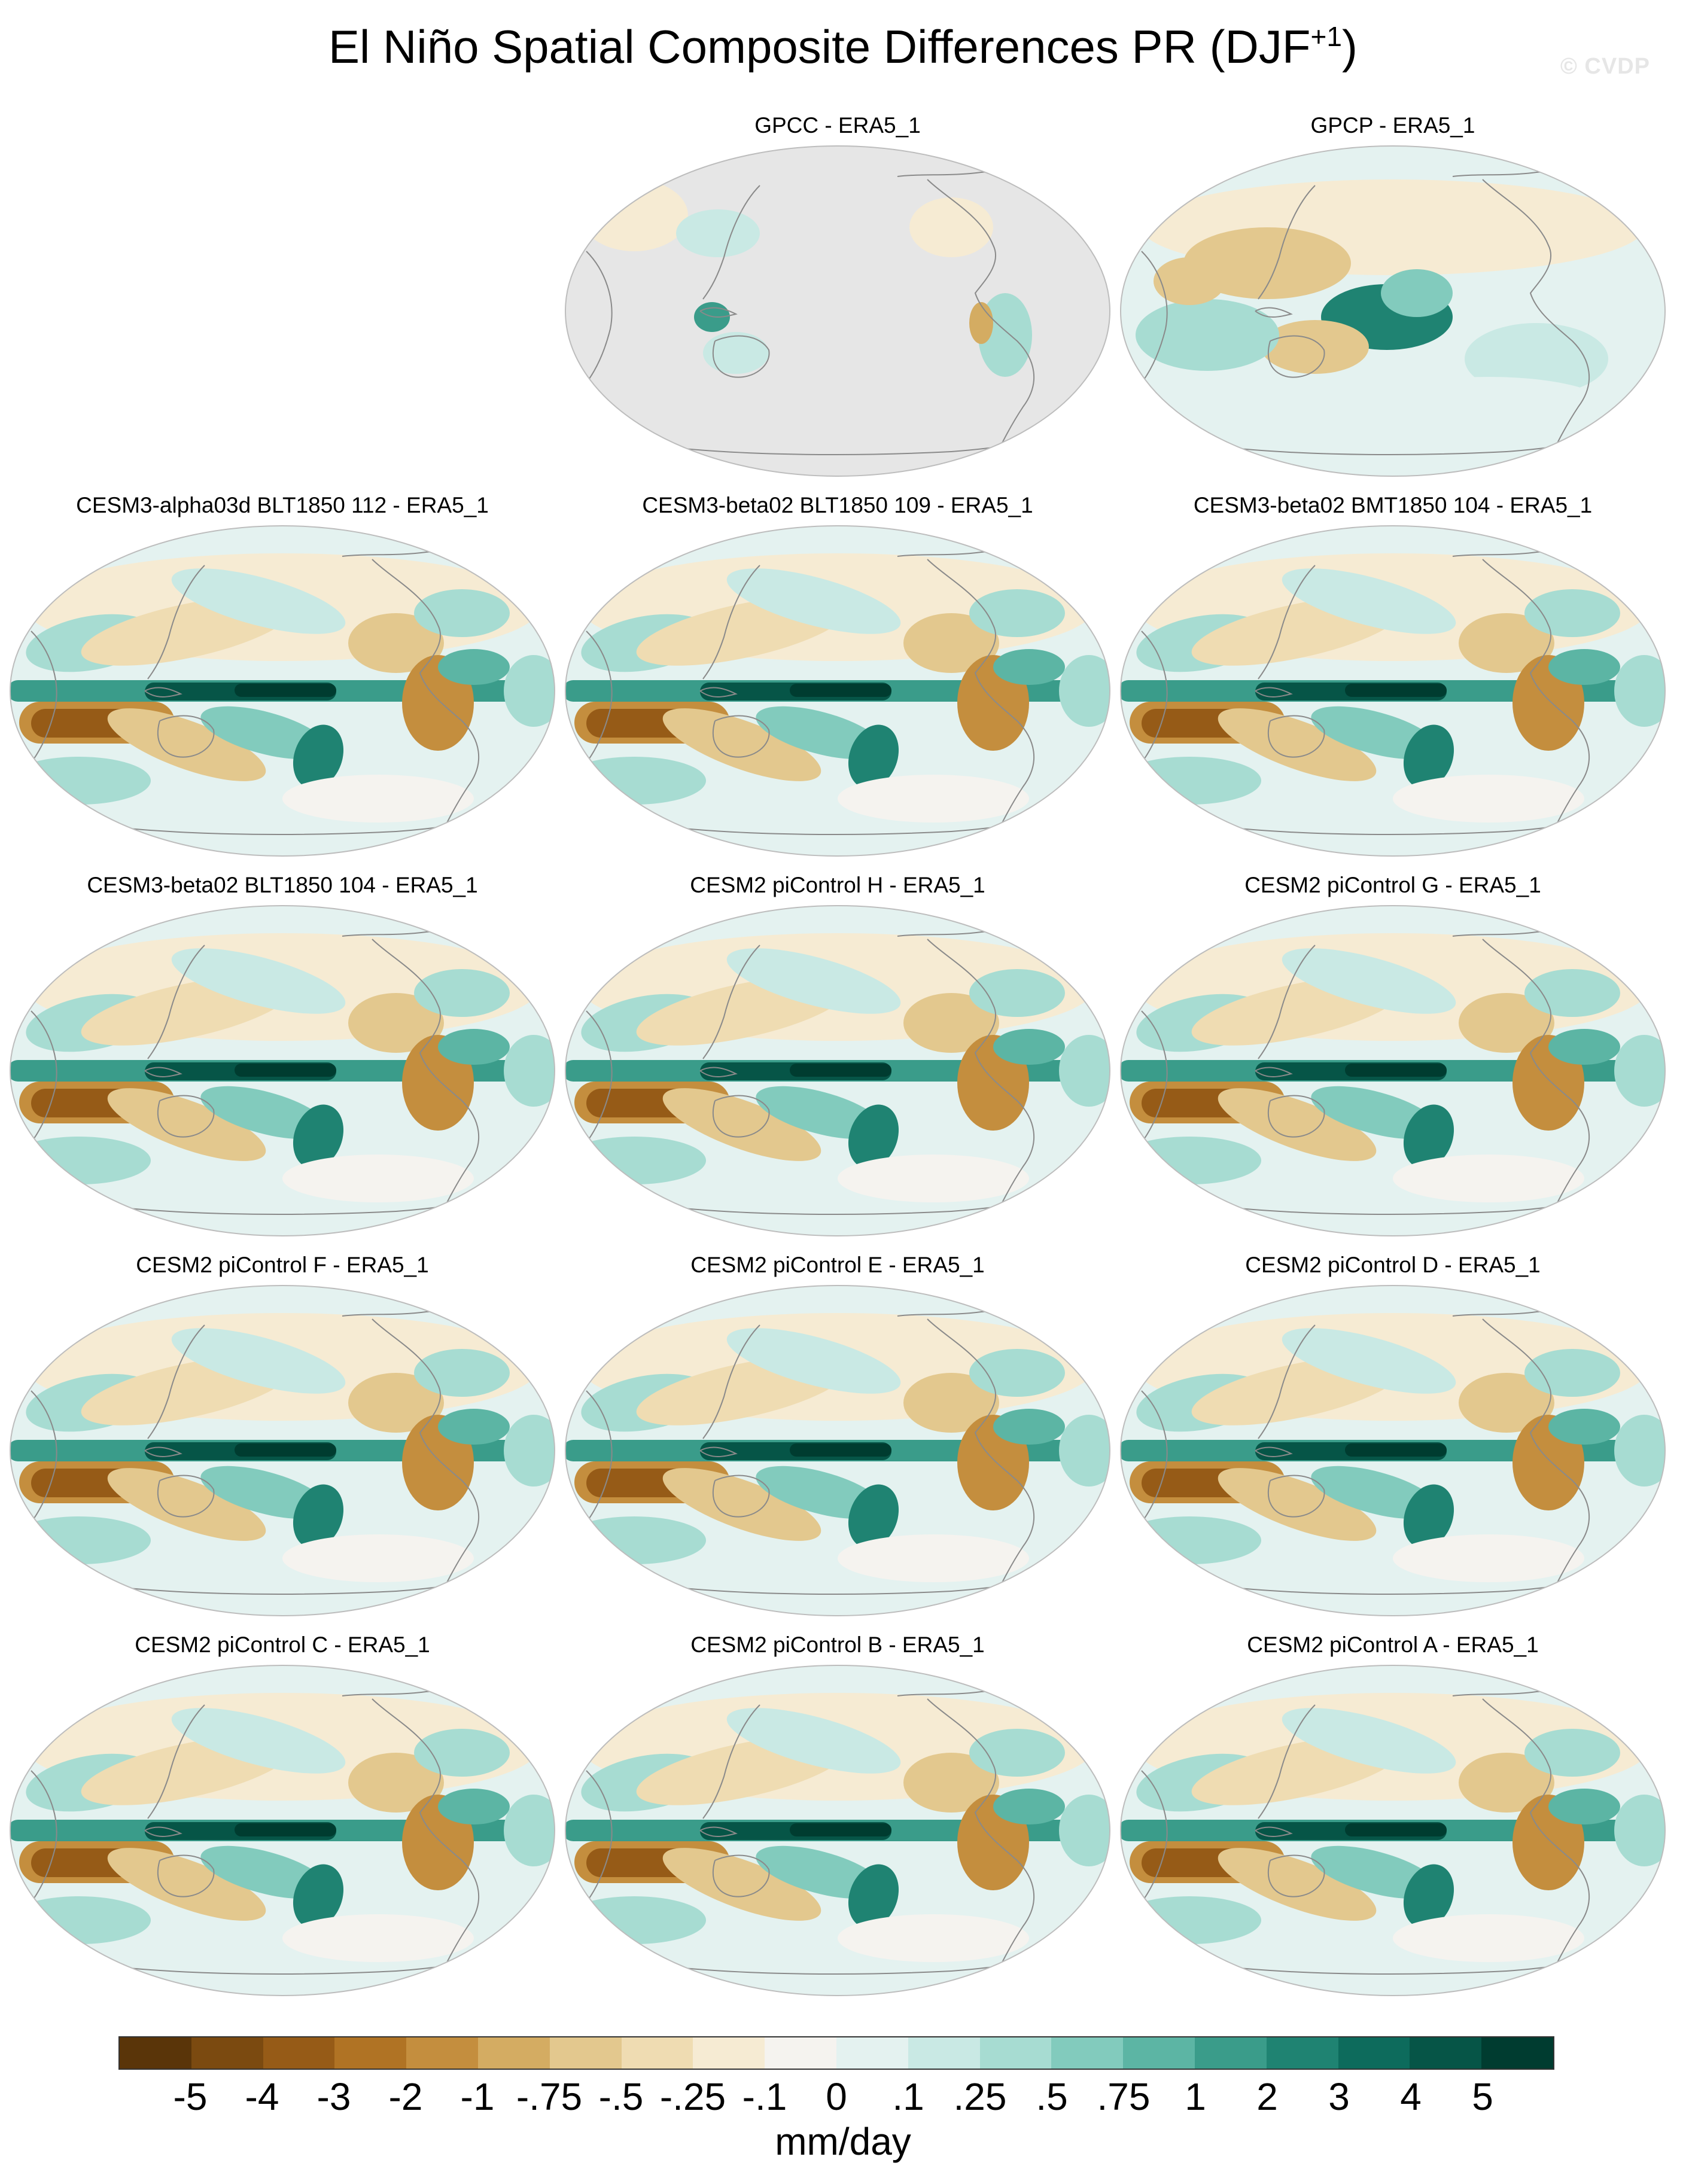  Describe the element at coordinates (478, 2096) in the screenshot. I see `colorbar-tick-label: -1` at that location.